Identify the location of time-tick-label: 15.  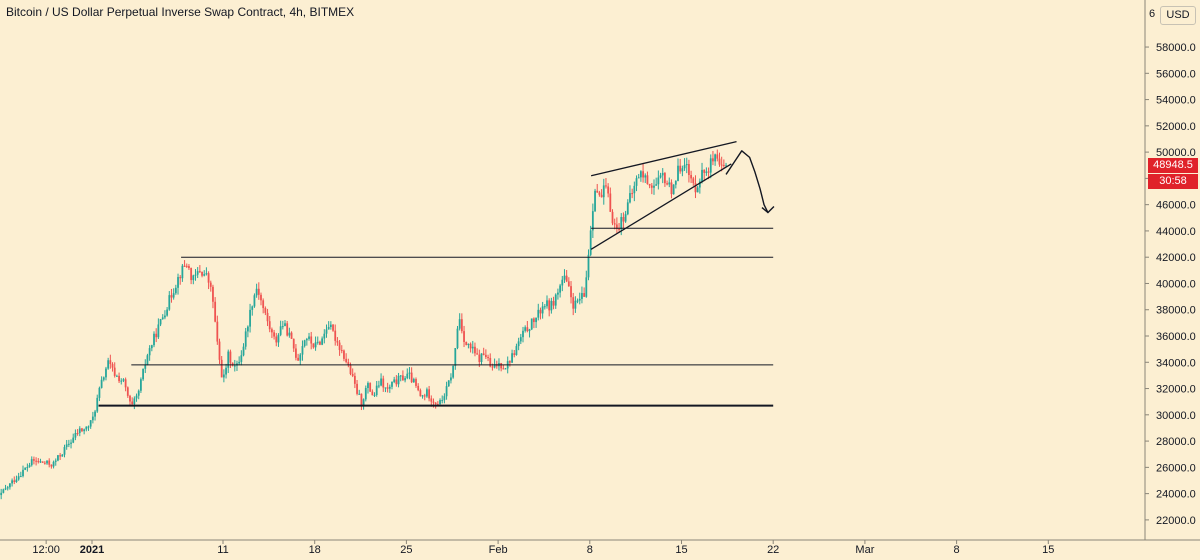
(681, 550).